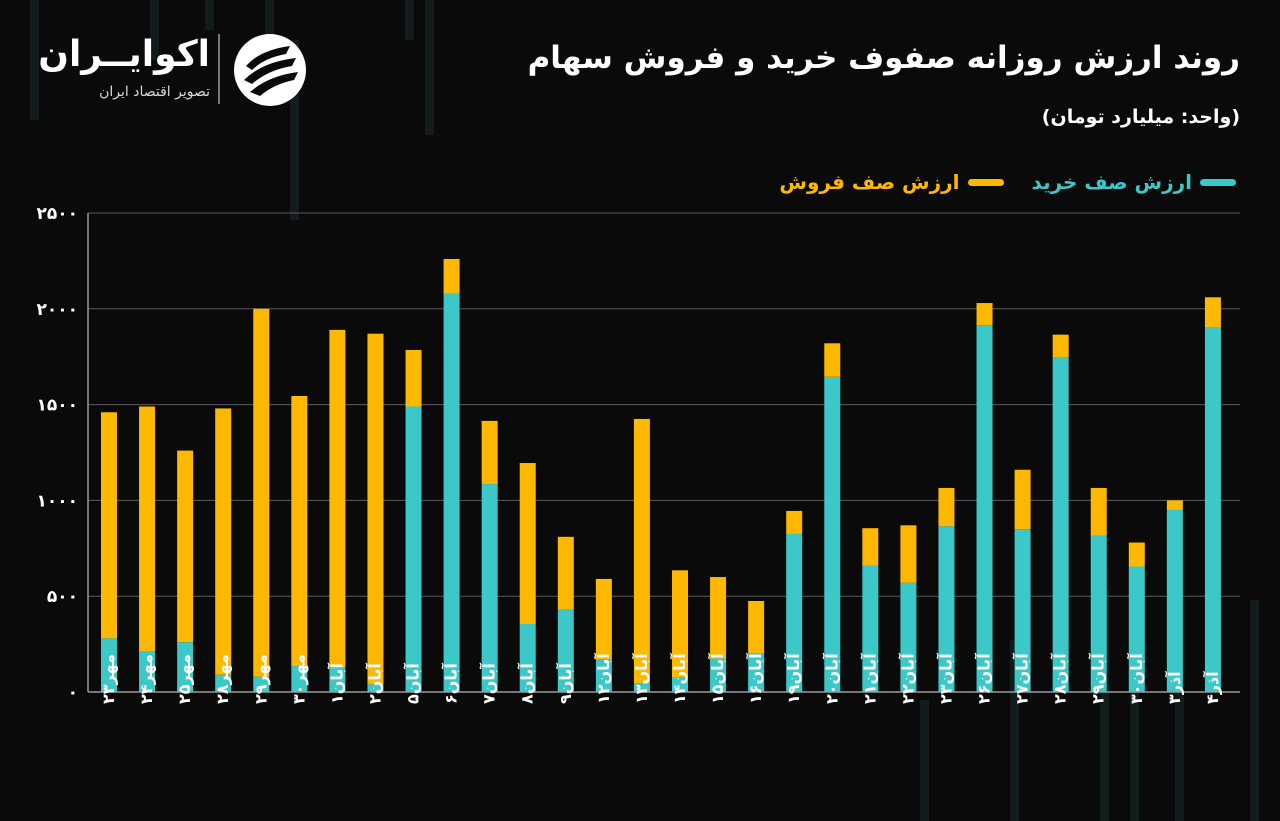 This screenshot has height=821, width=1280. I want to click on brand-name: اکوایــران, so click(124, 54).